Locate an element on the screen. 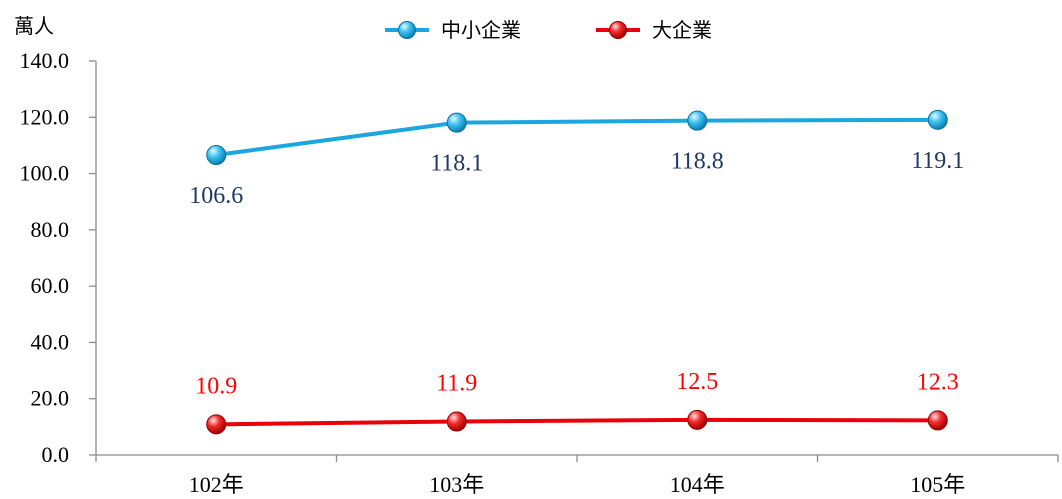 This screenshot has width=1062, height=499. y-tick-label: 60.0 is located at coordinates (50, 285).